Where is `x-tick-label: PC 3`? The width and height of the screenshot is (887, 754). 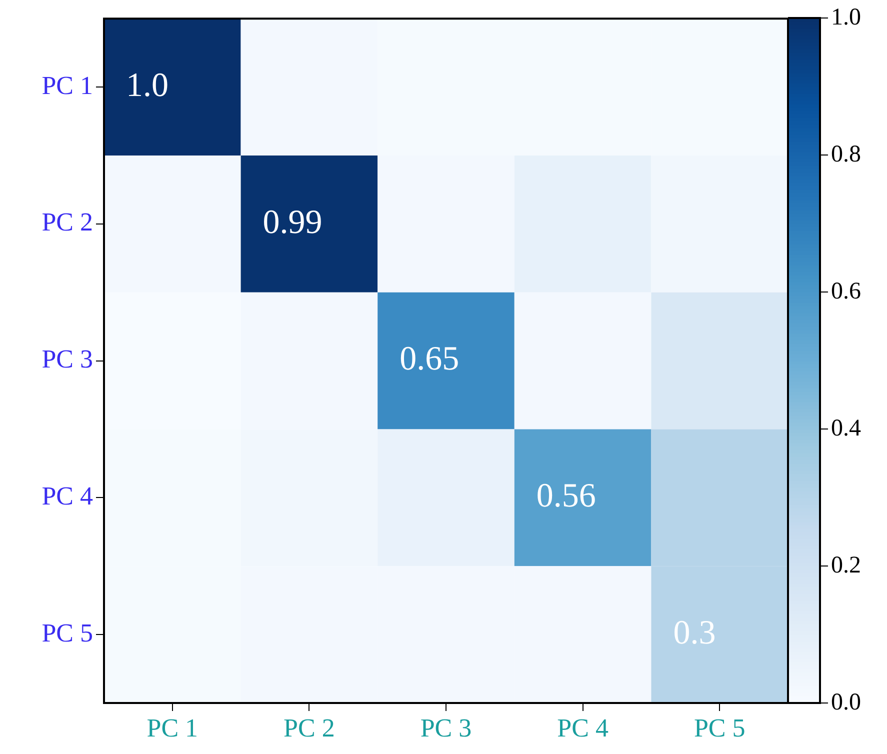
x-tick-label: PC 3 is located at coordinates (446, 727).